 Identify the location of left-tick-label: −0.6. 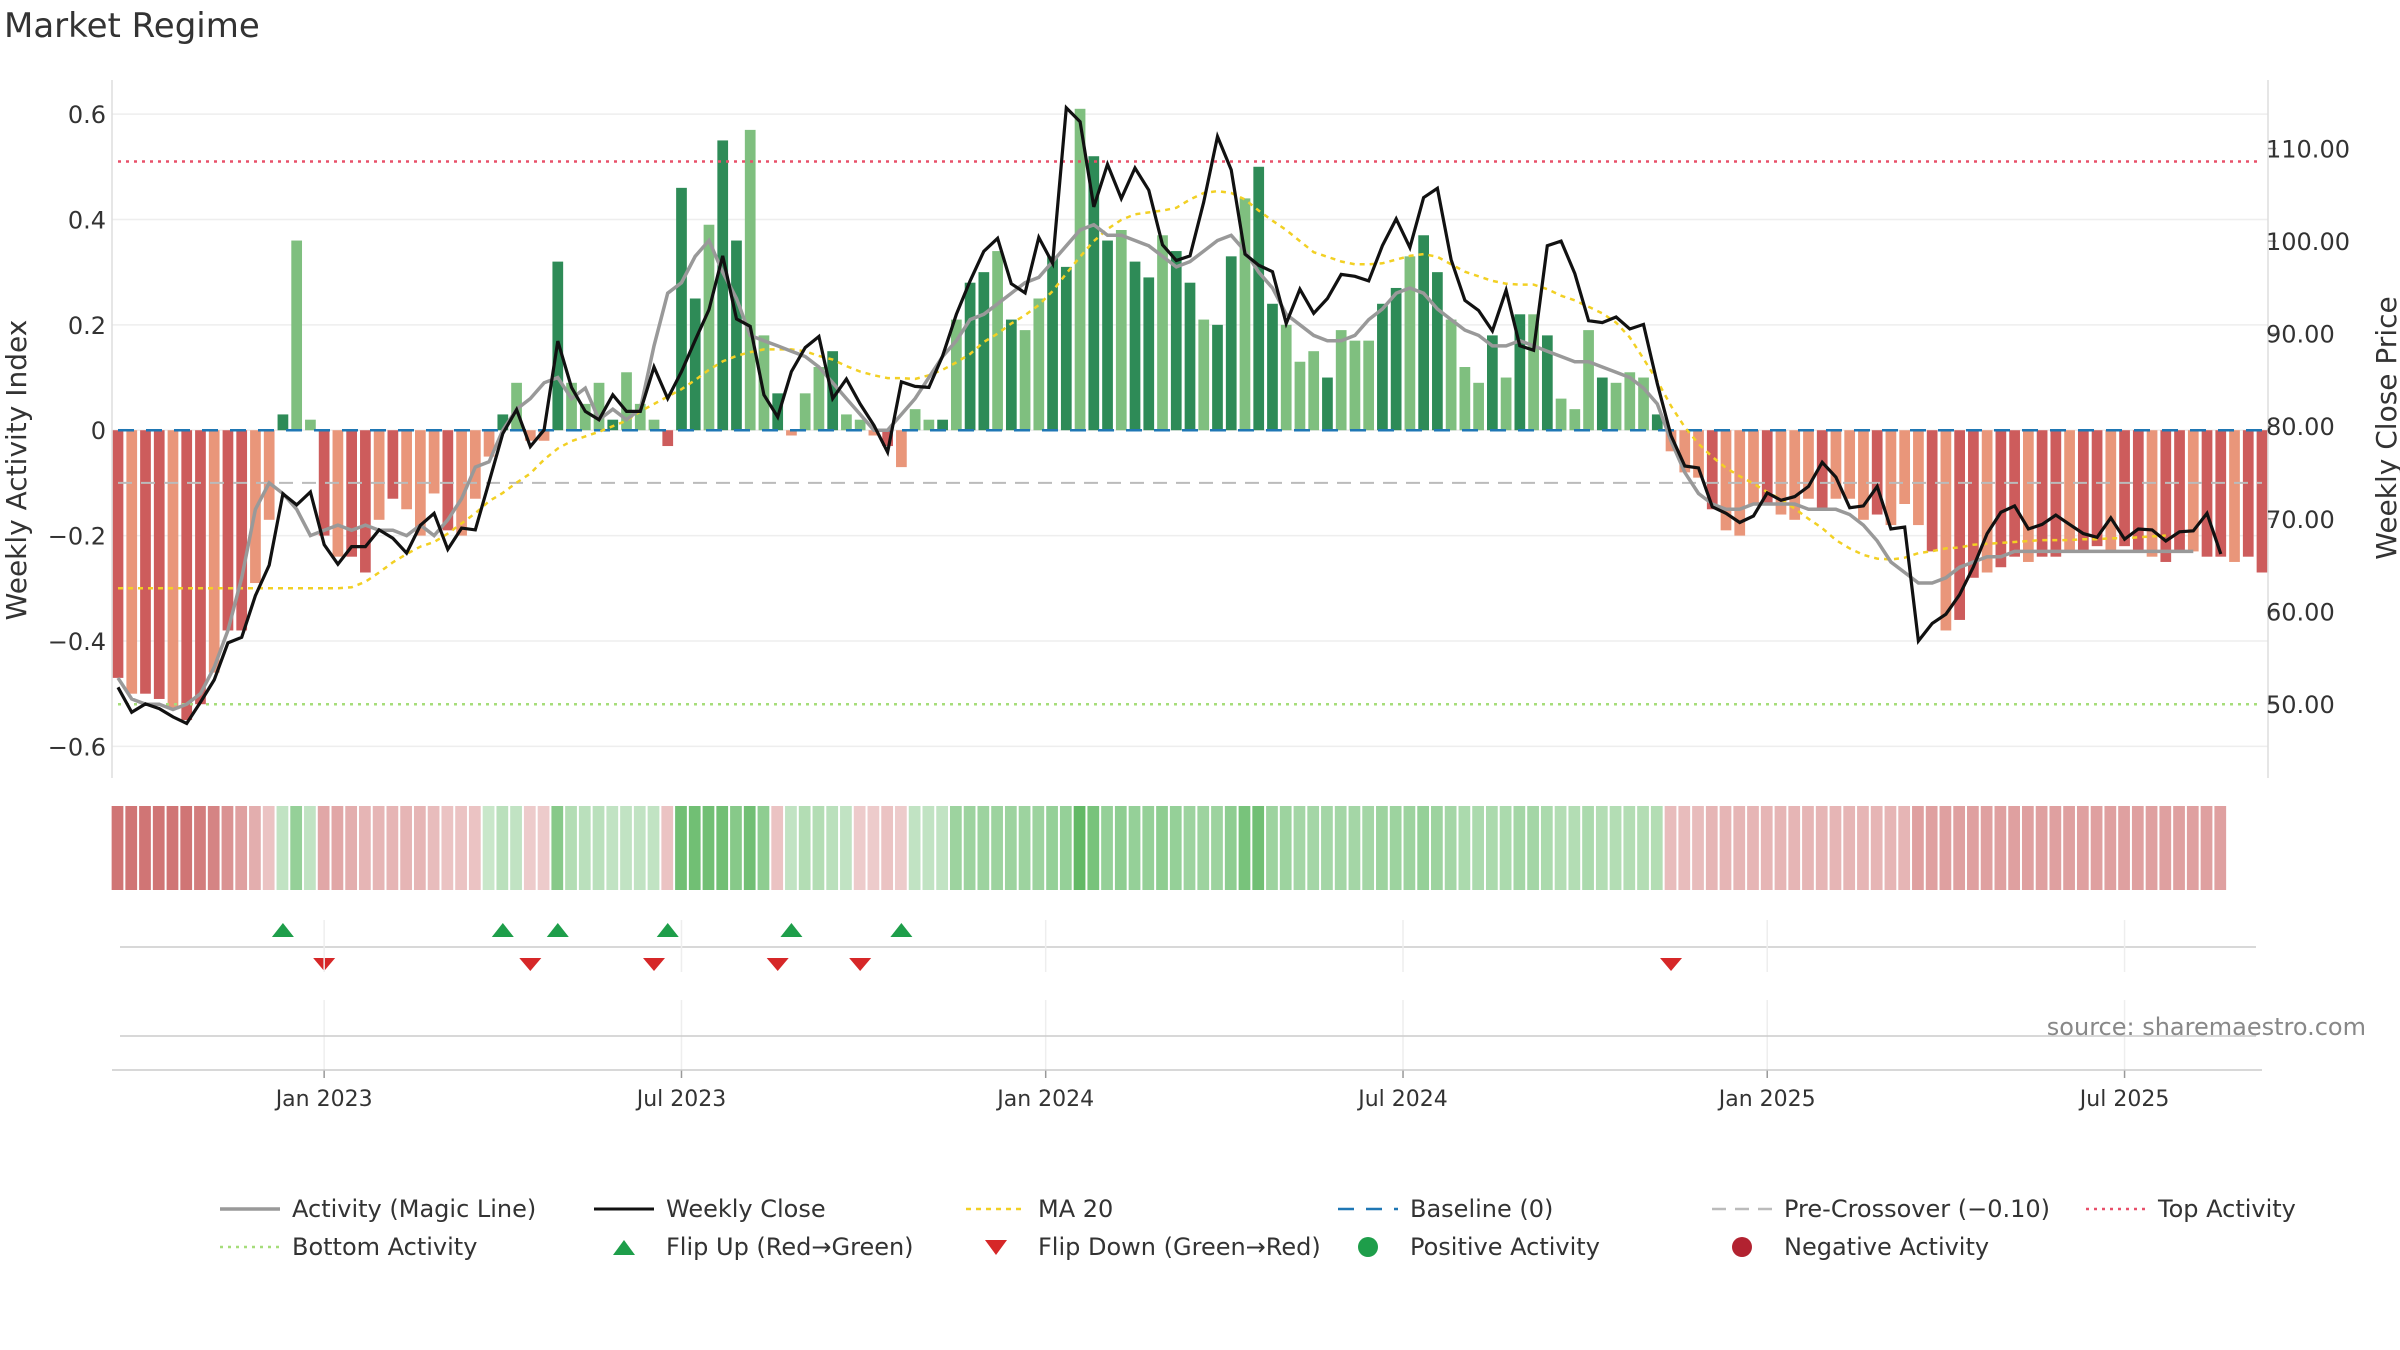
(77, 747).